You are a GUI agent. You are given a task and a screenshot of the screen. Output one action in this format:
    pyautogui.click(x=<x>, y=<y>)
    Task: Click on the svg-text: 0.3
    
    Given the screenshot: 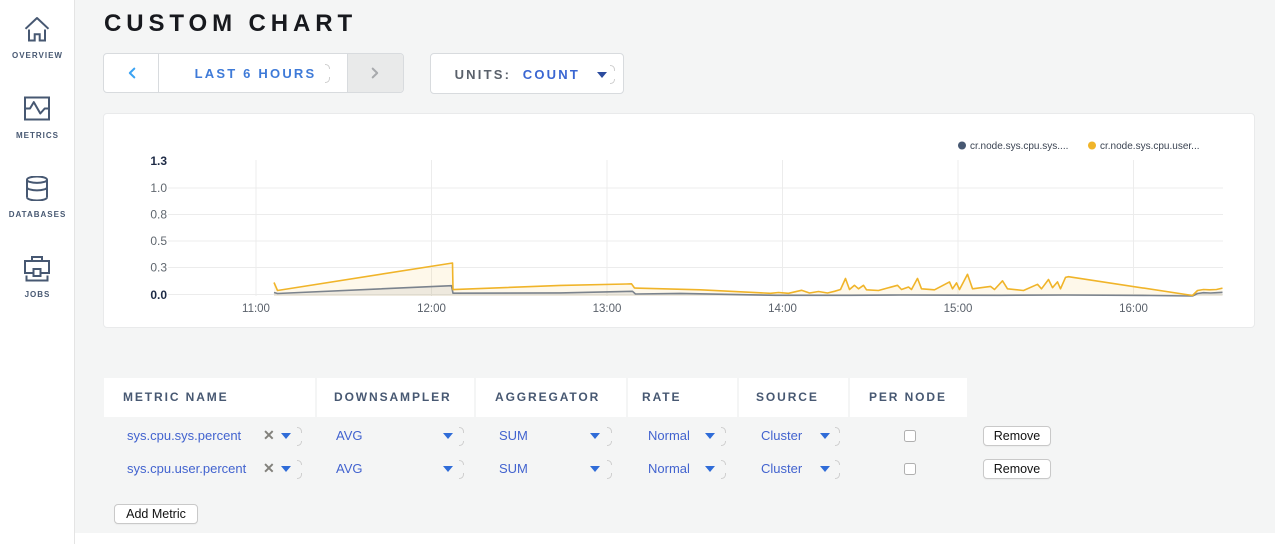 What is the action you would take?
    pyautogui.click(x=158, y=268)
    